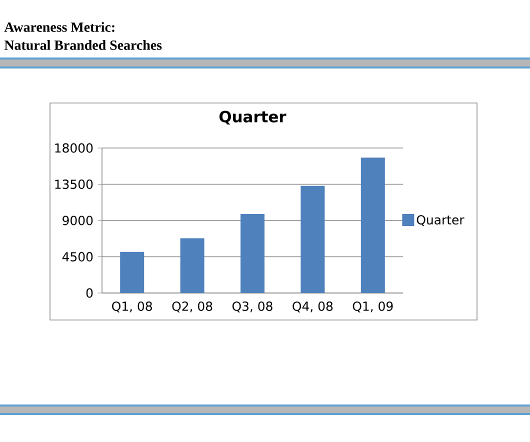 The height and width of the screenshot is (442, 530). I want to click on chart-title: Quarter, so click(252, 117).